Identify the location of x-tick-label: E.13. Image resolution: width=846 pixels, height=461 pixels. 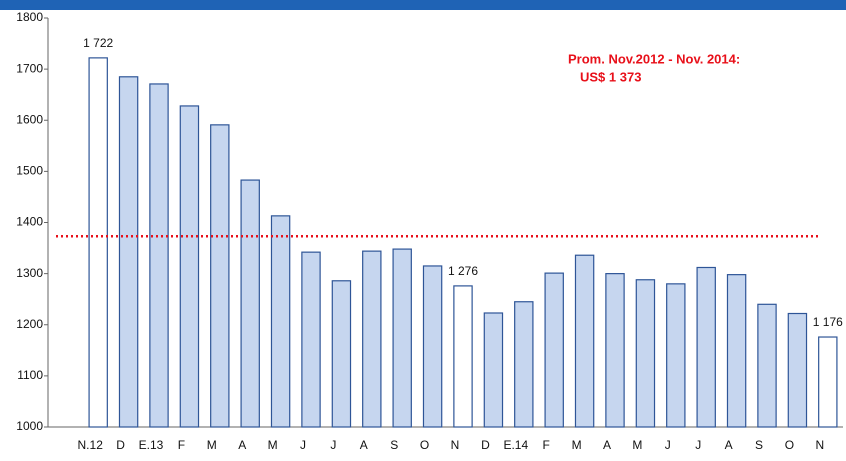
(151, 445).